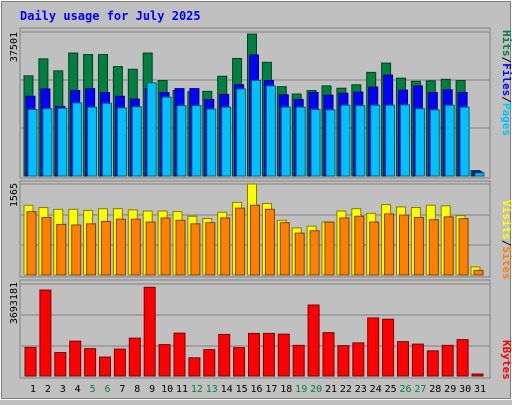 This screenshot has width=512, height=405. I want to click on legend-middle: Visits/Sites, so click(506, 240).